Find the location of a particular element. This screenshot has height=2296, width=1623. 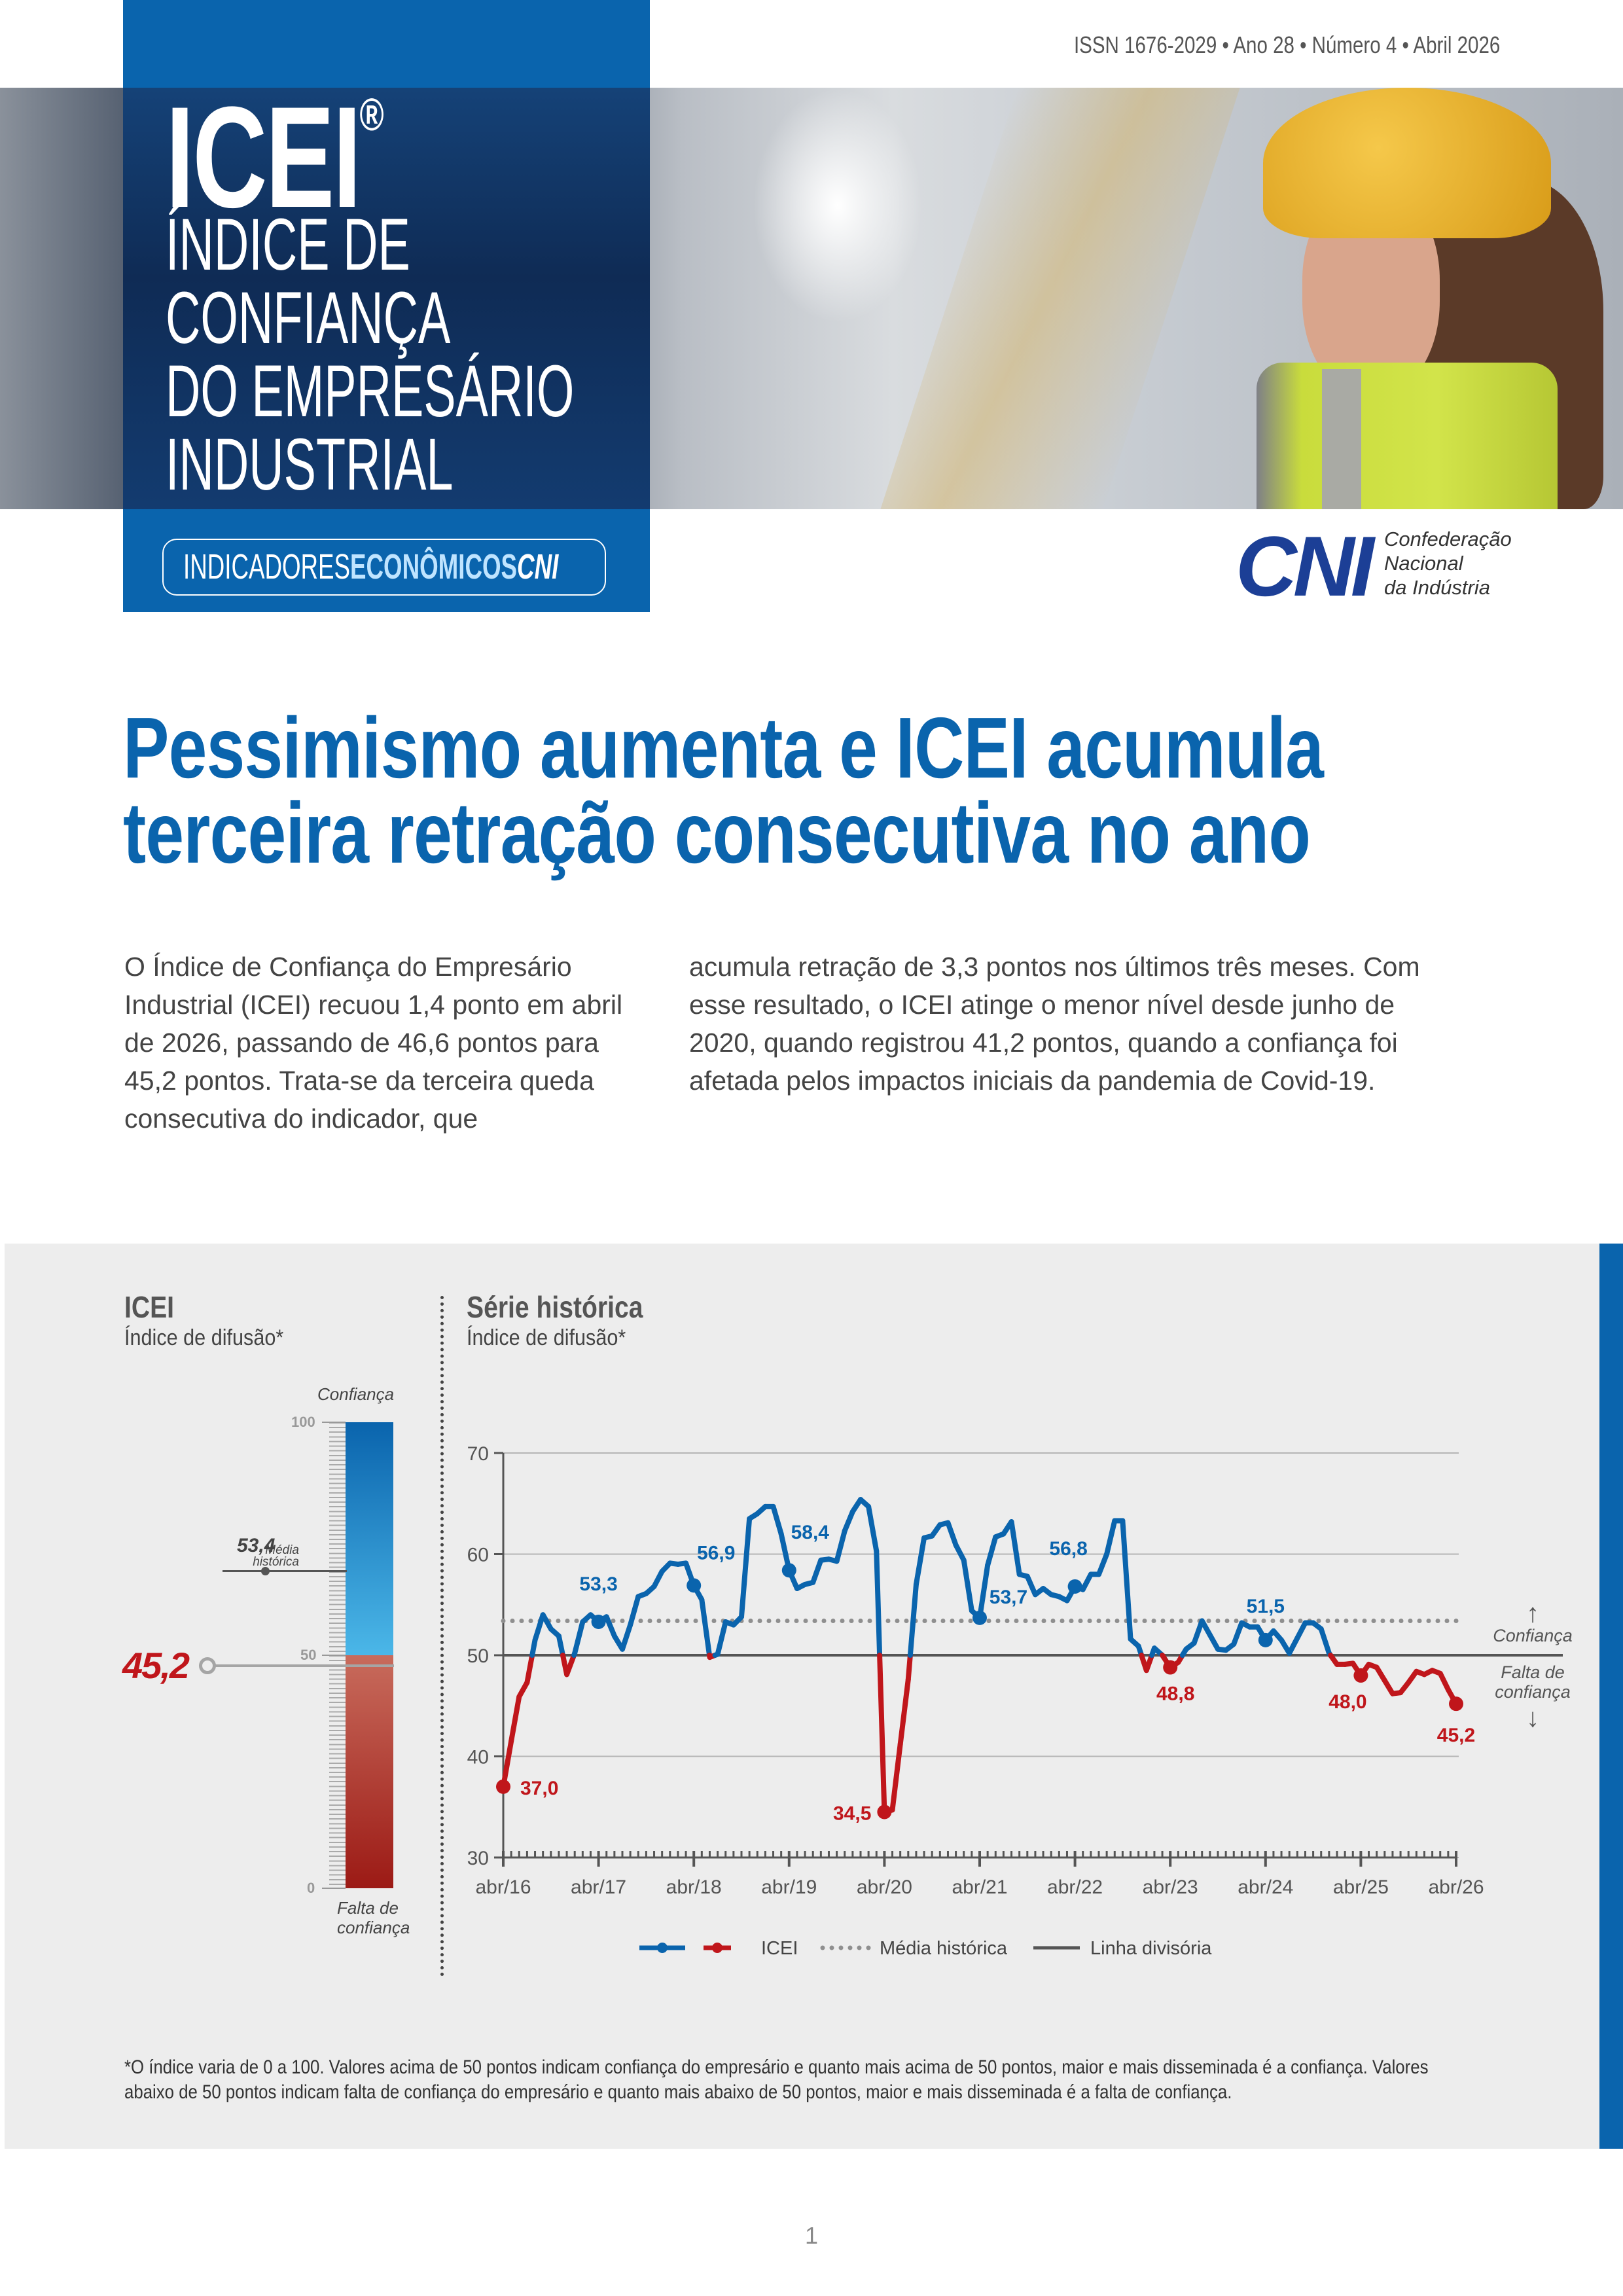

photo-vest is located at coordinates (1407, 436).